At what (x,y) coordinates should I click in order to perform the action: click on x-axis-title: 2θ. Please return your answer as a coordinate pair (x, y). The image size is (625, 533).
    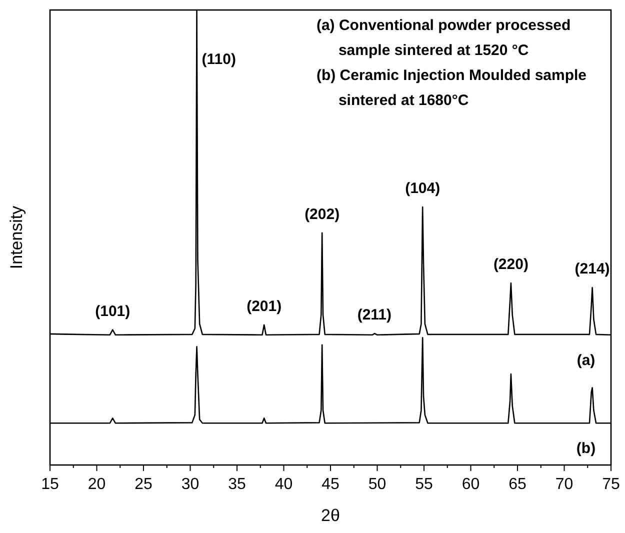
    Looking at the image, I should click on (330, 515).